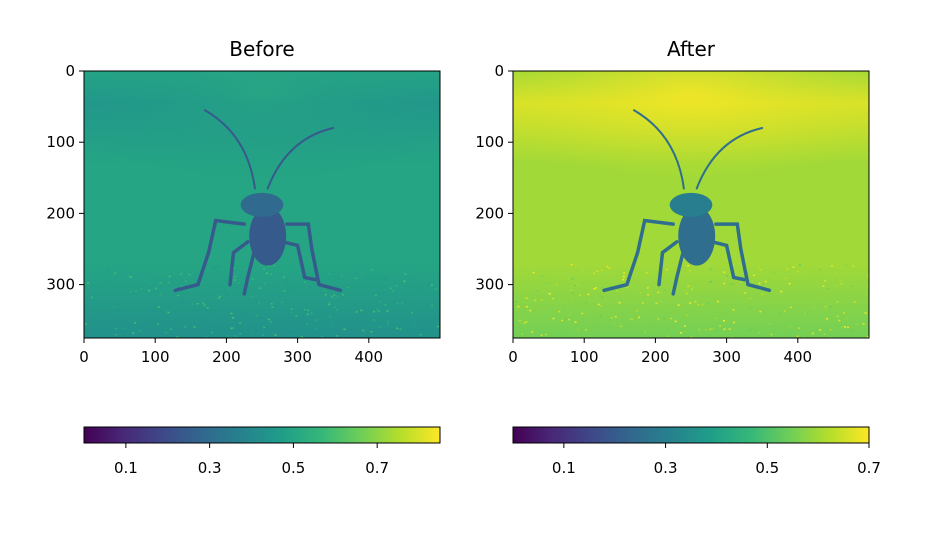 The height and width of the screenshot is (551, 931). What do you see at coordinates (691, 49) in the screenshot?
I see `chart-title: After` at bounding box center [691, 49].